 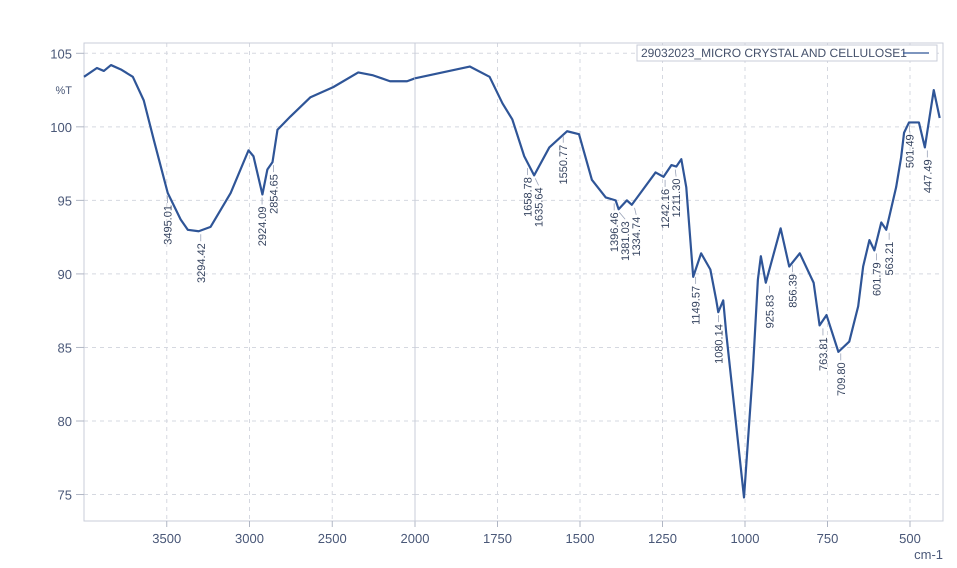 I want to click on y-tick-label: 75, so click(x=65, y=495).